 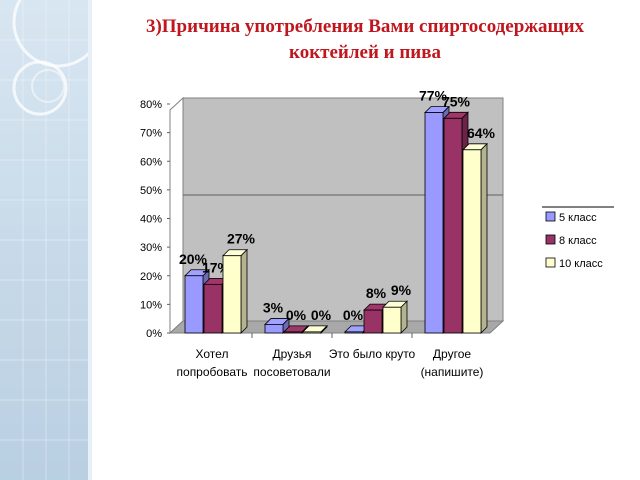 I want to click on data-label: 77%, so click(x=433, y=97).